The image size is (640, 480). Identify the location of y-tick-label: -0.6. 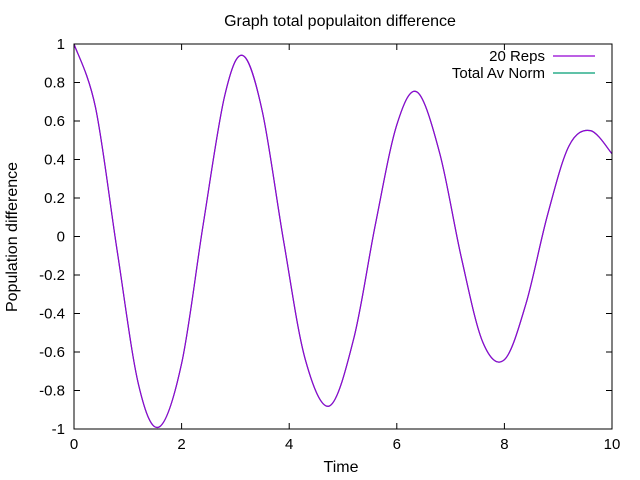
(52, 352).